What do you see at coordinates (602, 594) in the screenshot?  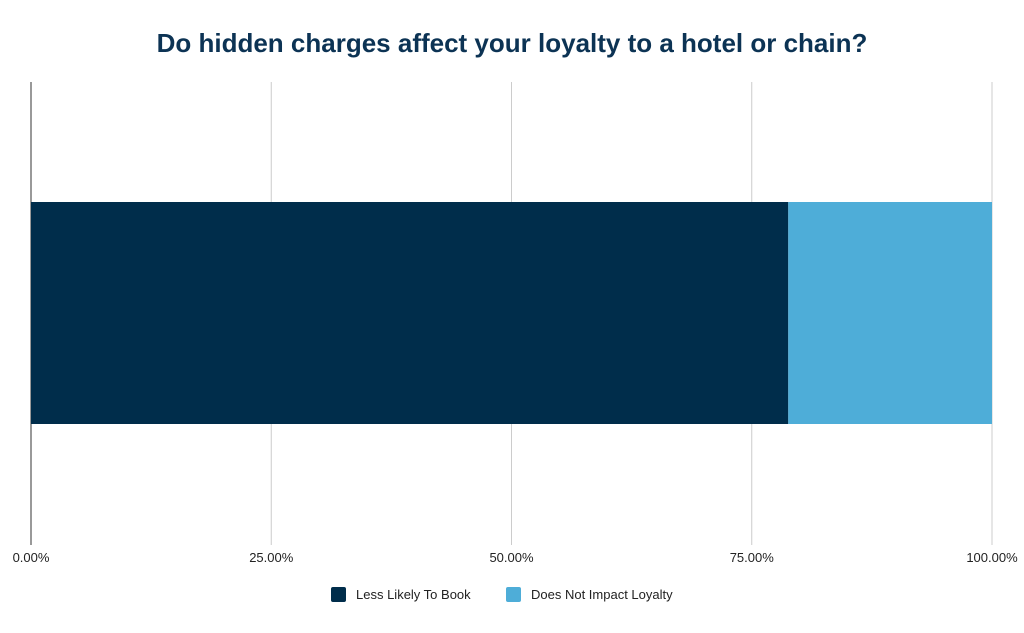 I see `legend-label: Does Not Impact Loyalty` at bounding box center [602, 594].